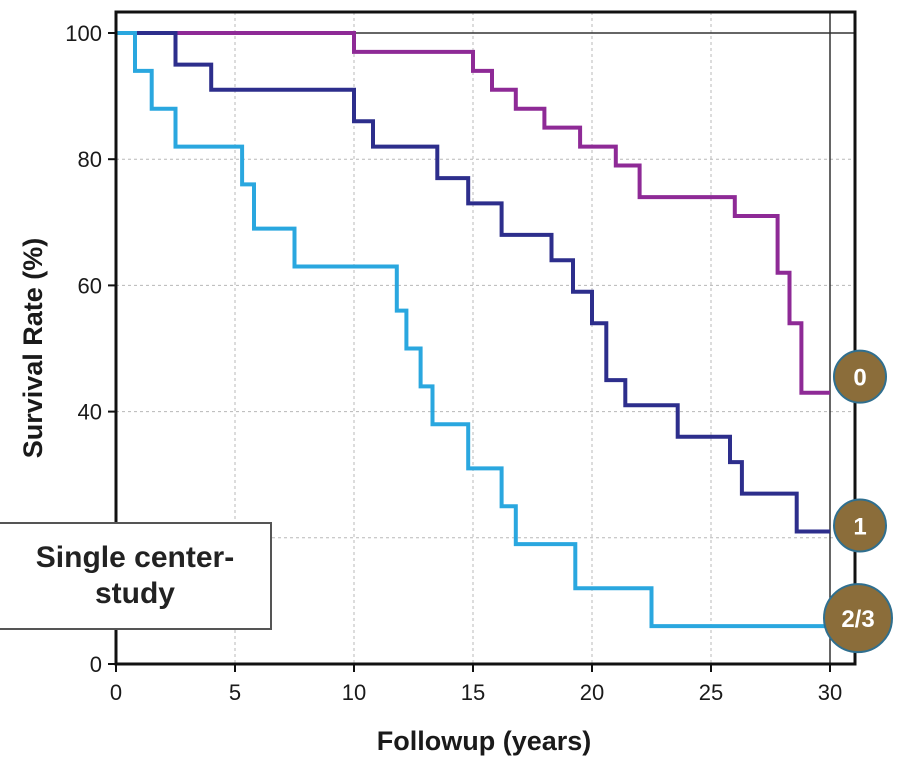  I want to click on end-badge-2-3: 2/3, so click(858, 618).